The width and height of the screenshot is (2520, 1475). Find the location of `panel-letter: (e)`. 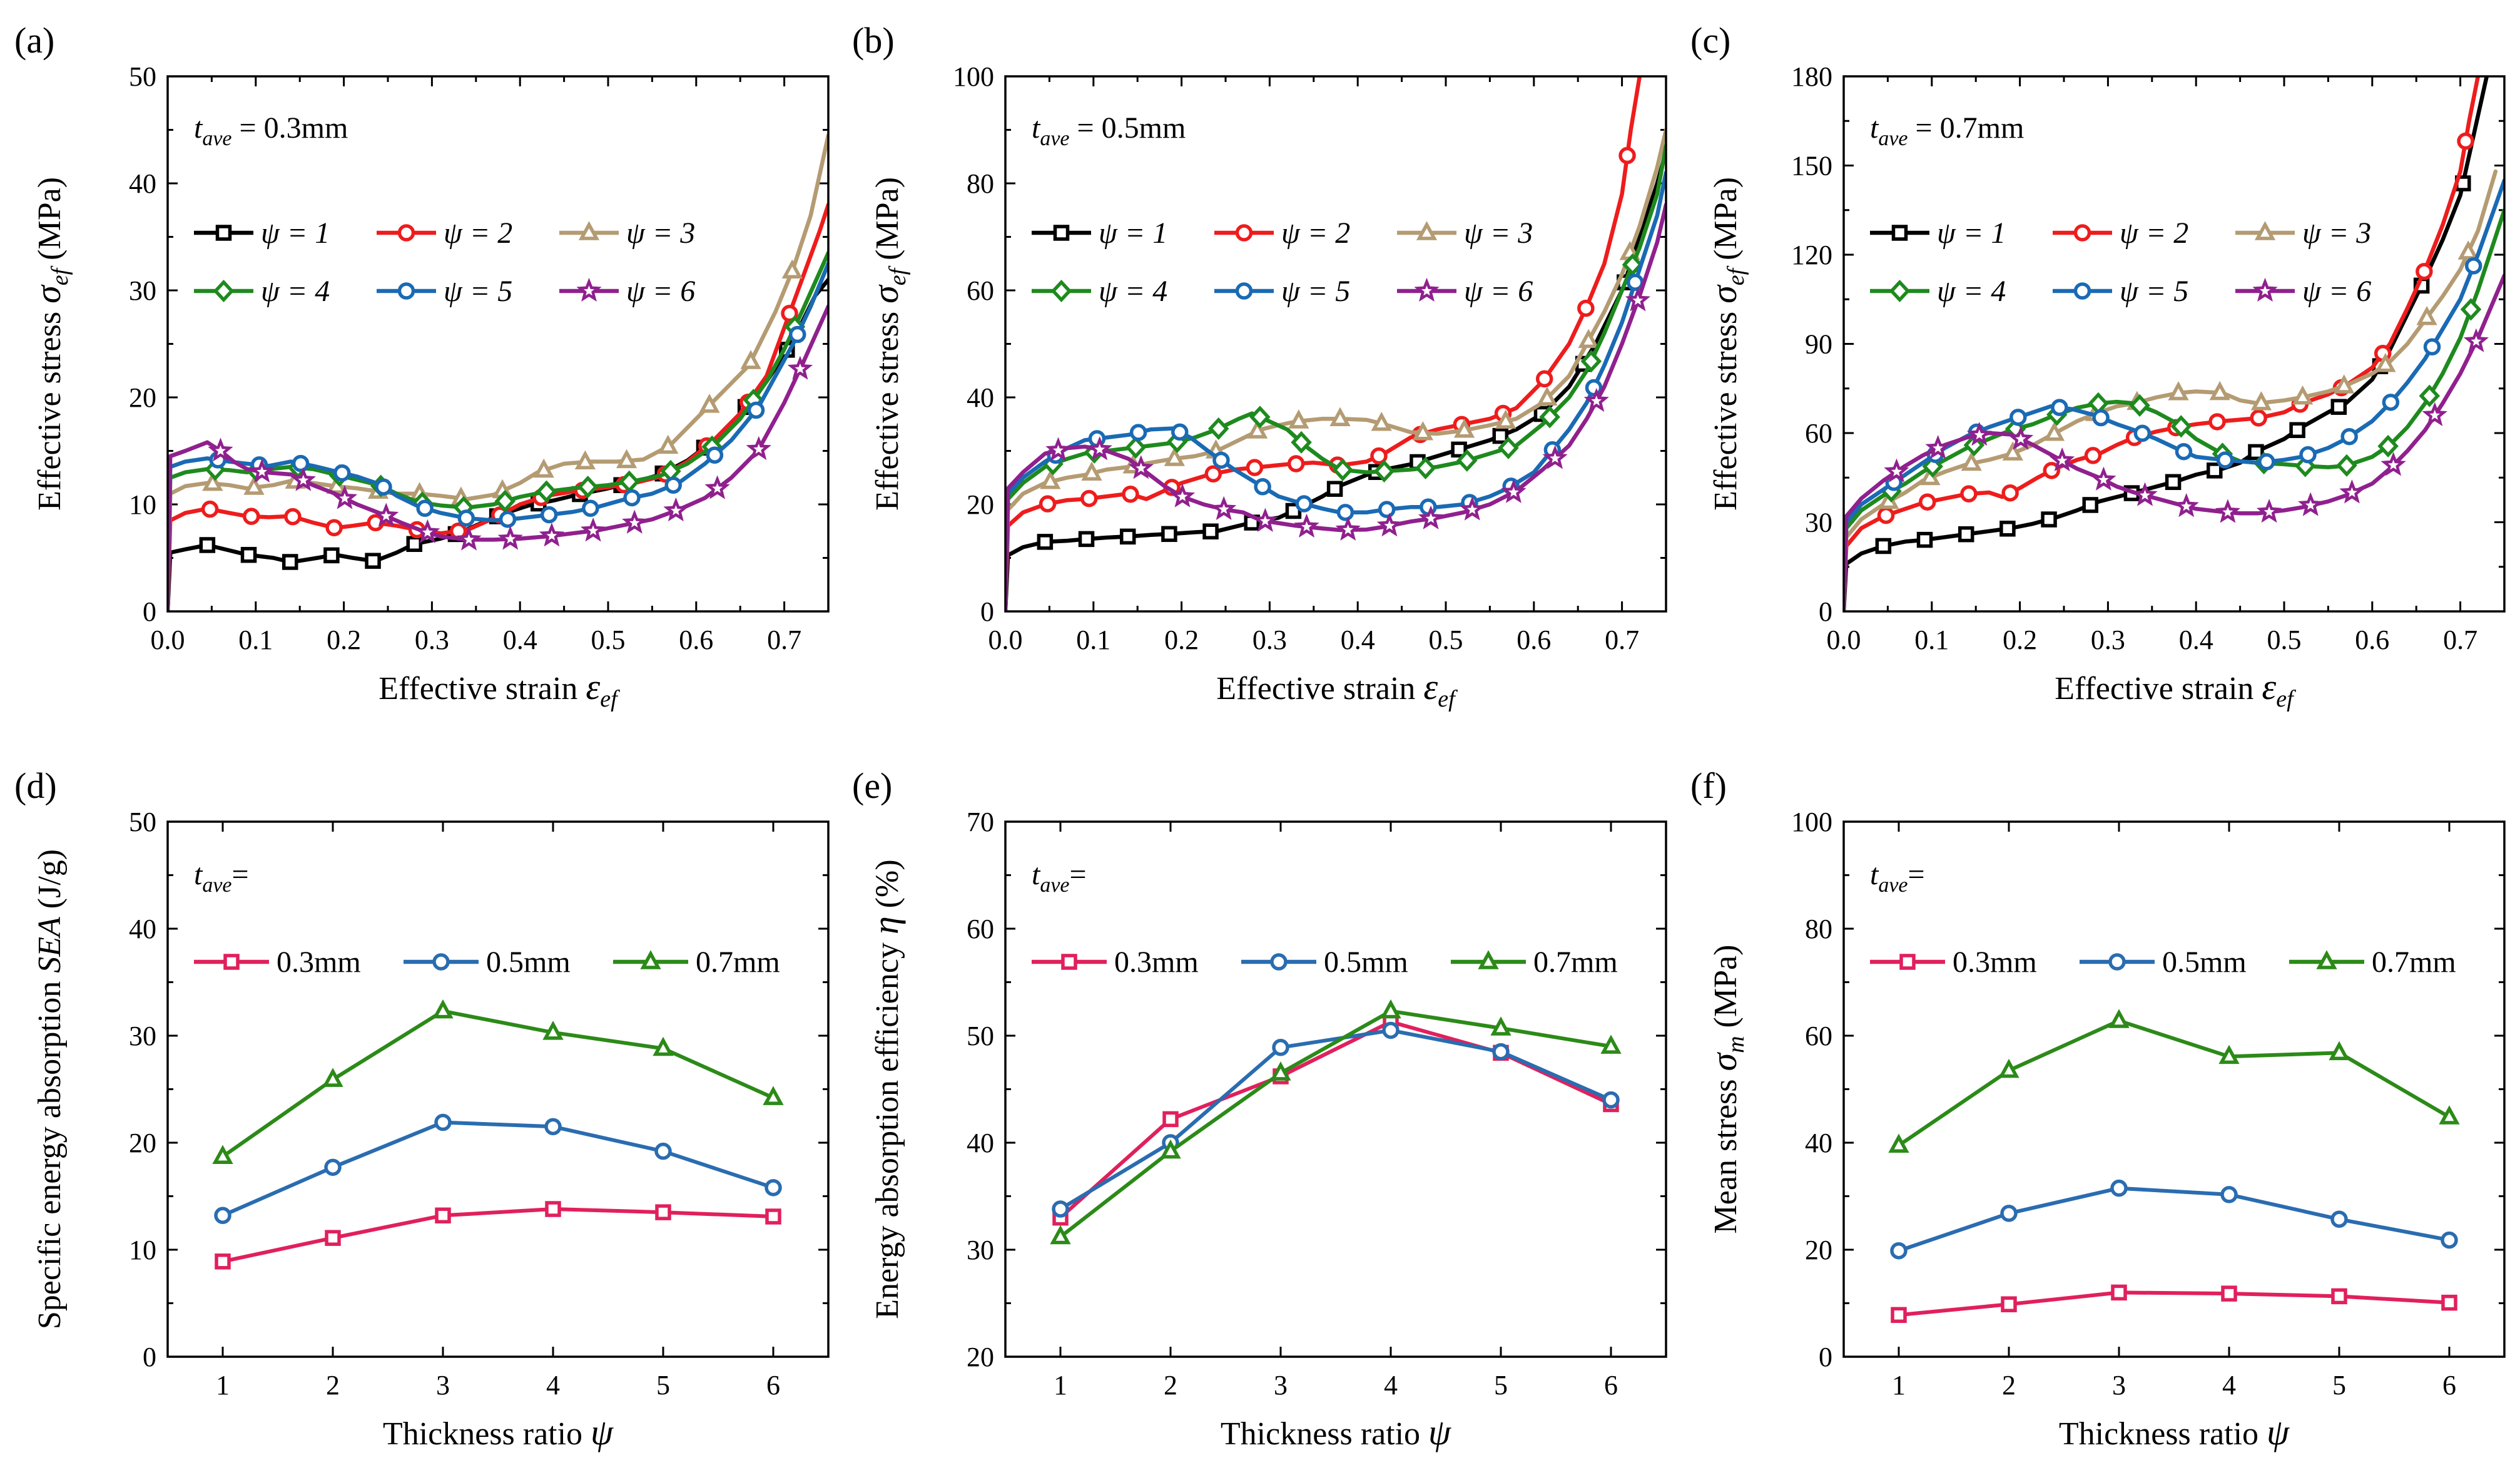

panel-letter: (e) is located at coordinates (872, 785).